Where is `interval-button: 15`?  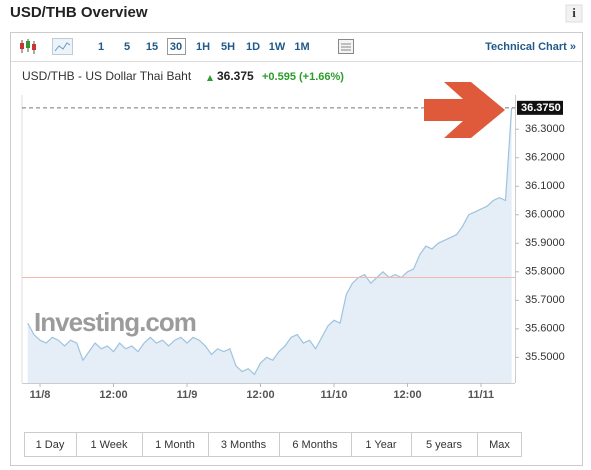 interval-button: 15 is located at coordinates (152, 47).